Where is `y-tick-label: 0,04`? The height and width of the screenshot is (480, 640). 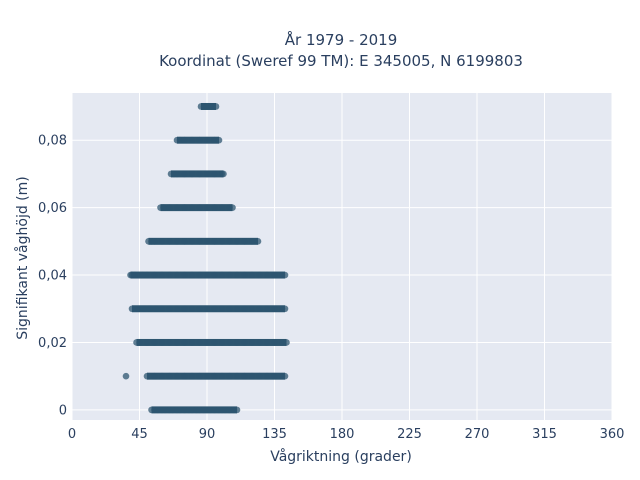 y-tick-label: 0,04 is located at coordinates (52, 276).